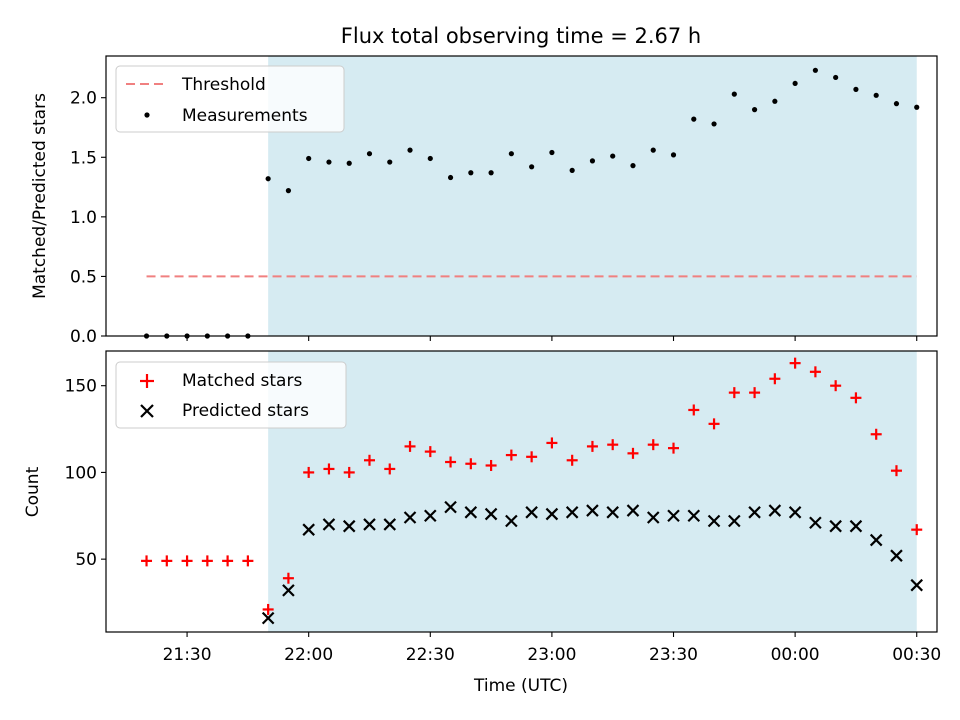 This screenshot has height=720, width=960. What do you see at coordinates (231, 395) in the screenshot?
I see `bottom-legend: Matched stars Predicted stars` at bounding box center [231, 395].